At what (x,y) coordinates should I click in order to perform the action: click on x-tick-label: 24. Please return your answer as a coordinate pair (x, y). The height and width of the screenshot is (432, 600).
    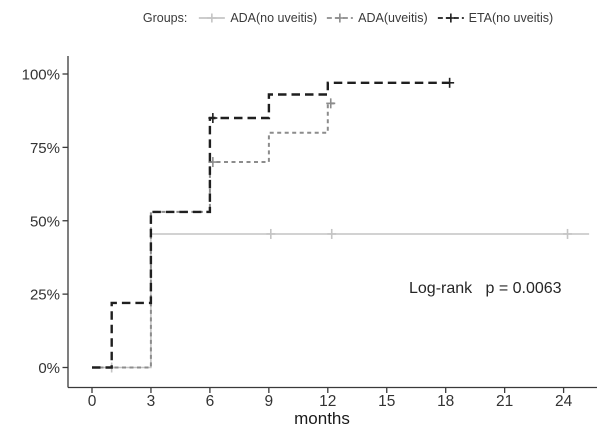
    Looking at the image, I should click on (564, 401).